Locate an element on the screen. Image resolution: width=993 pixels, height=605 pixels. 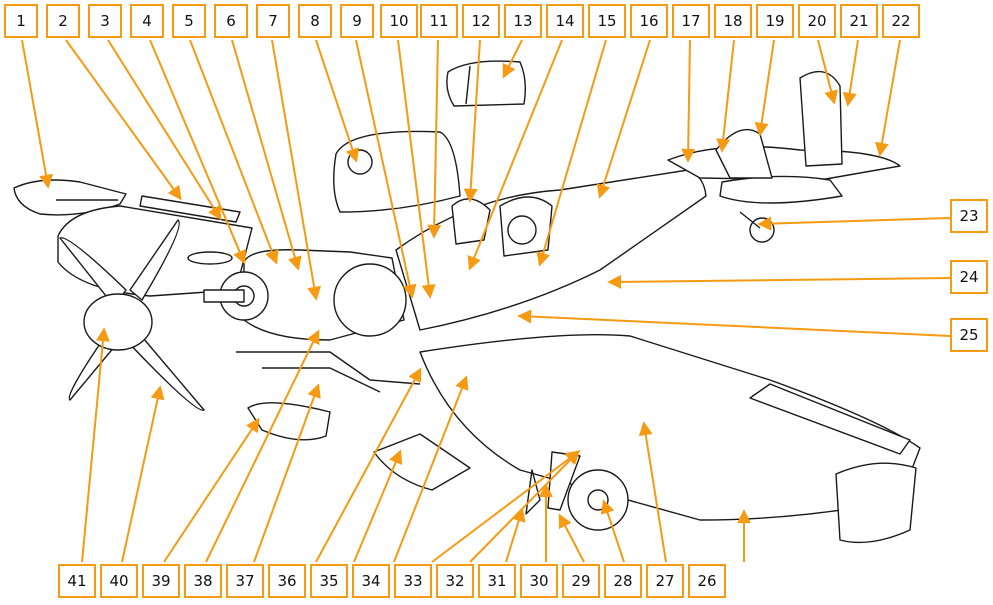
callout-35: 35 is located at coordinates (329, 581).